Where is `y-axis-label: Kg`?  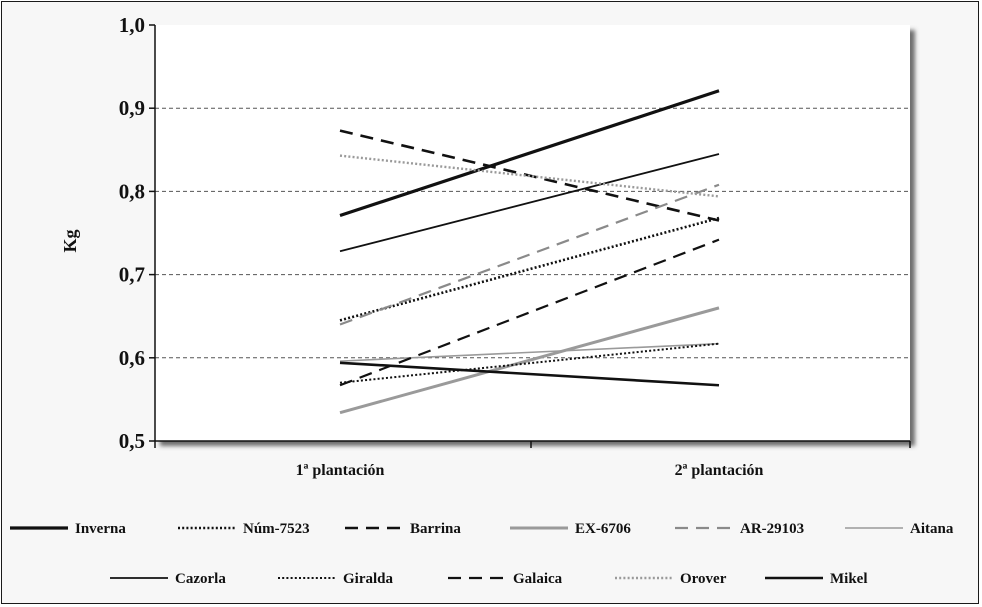
y-axis-label: Kg is located at coordinates (70, 240).